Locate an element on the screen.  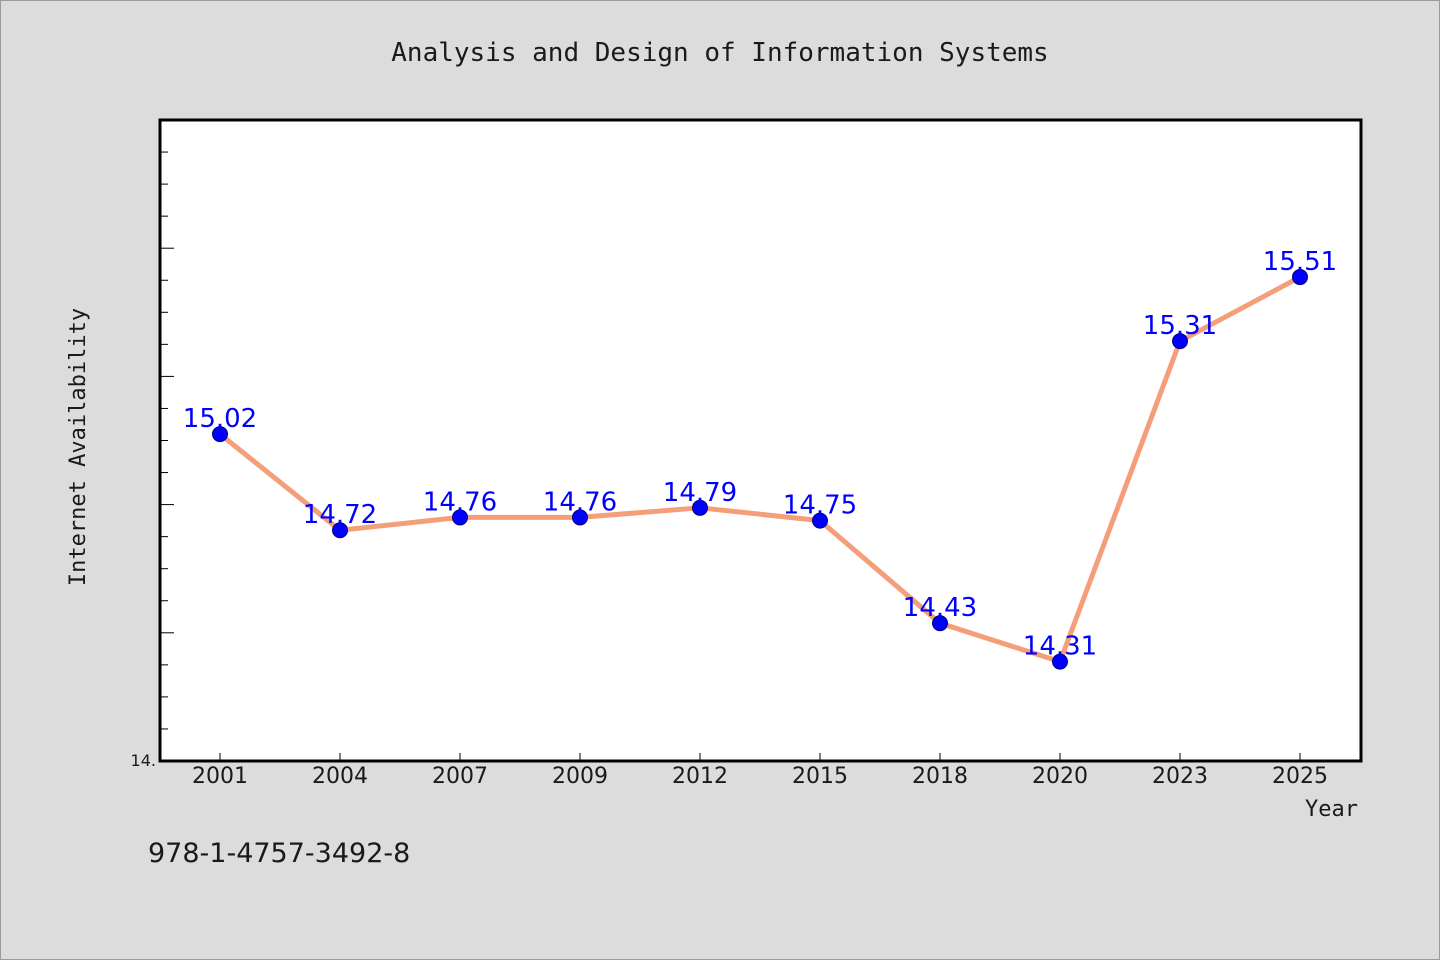
data-point-2012 is located at coordinates (700, 507).